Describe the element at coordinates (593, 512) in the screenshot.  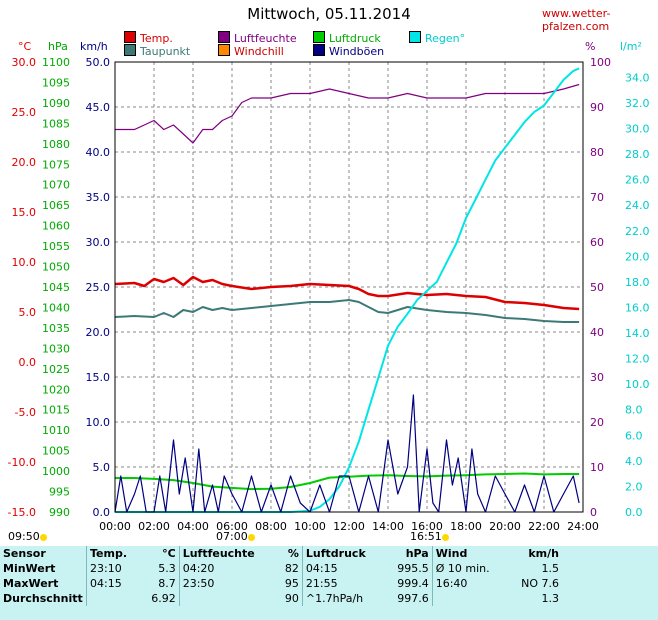
I see `humidity-tick-label: 0` at that location.